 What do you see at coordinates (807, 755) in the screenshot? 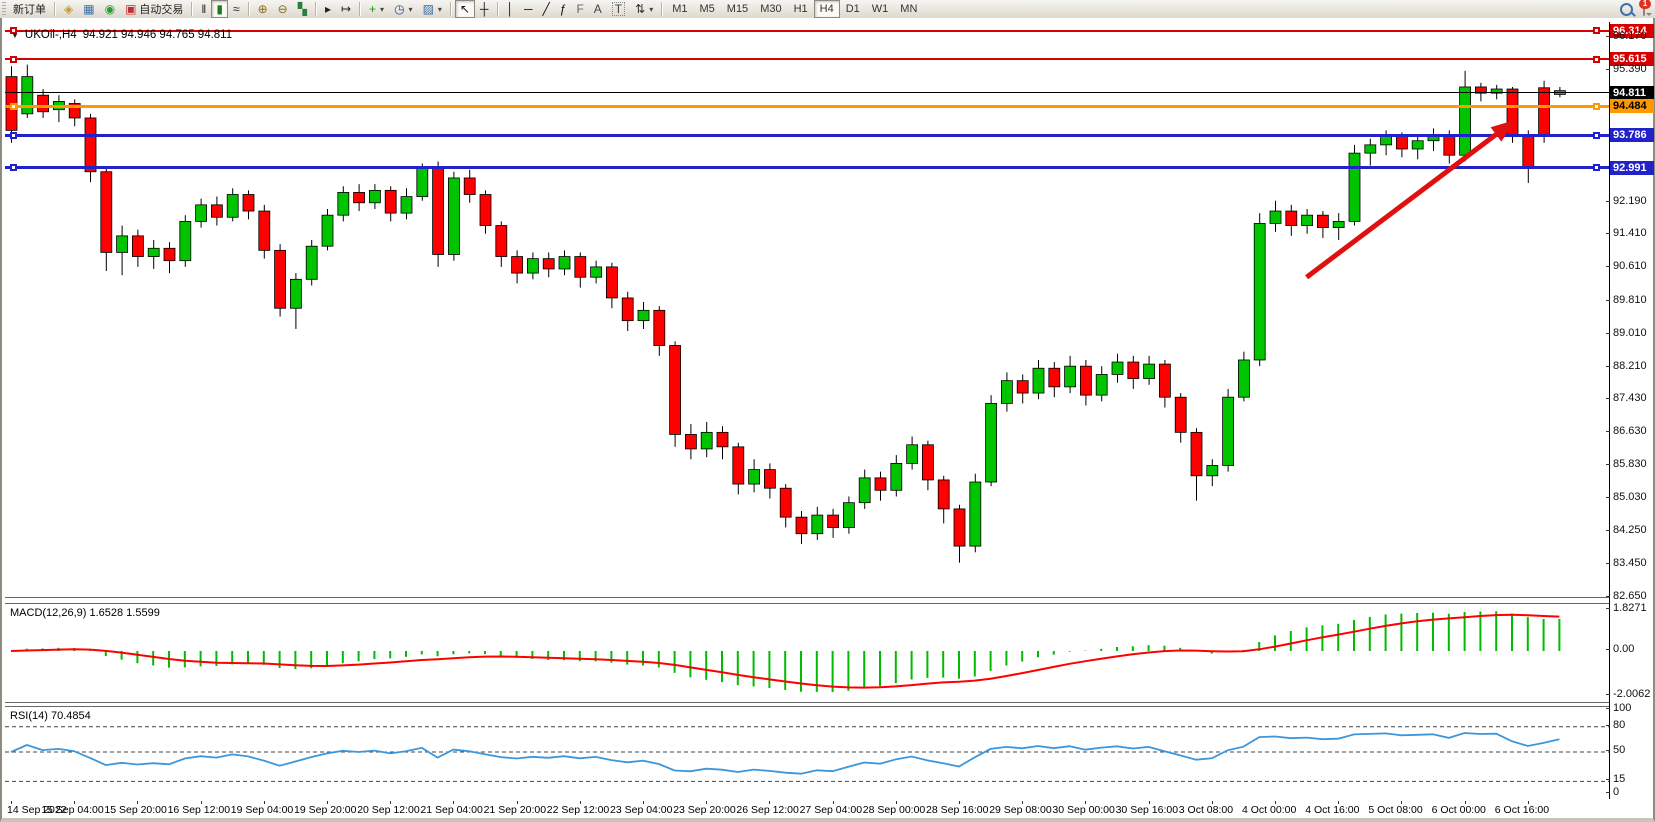
I see `rsi-pane: RSI(14) 70.4854` at bounding box center [807, 755].